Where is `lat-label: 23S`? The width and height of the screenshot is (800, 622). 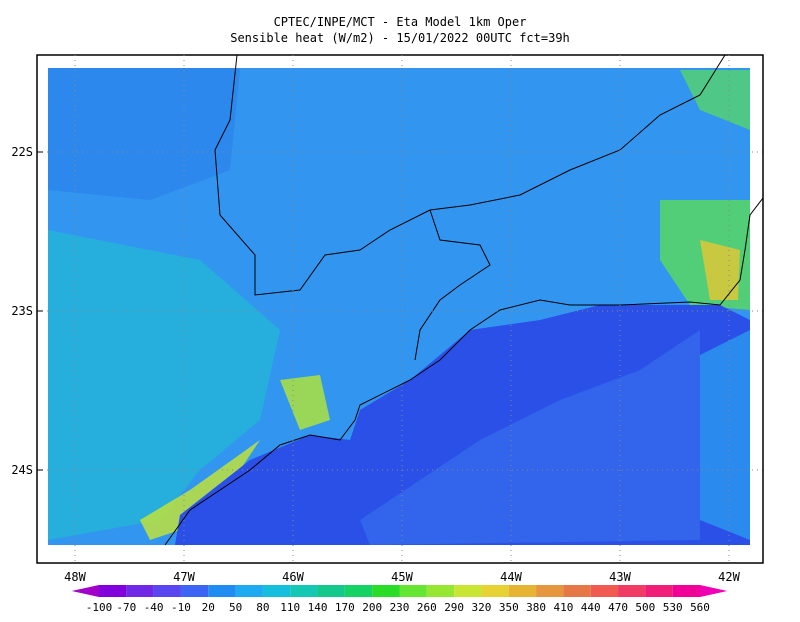 lat-label: 23S is located at coordinates (22, 311).